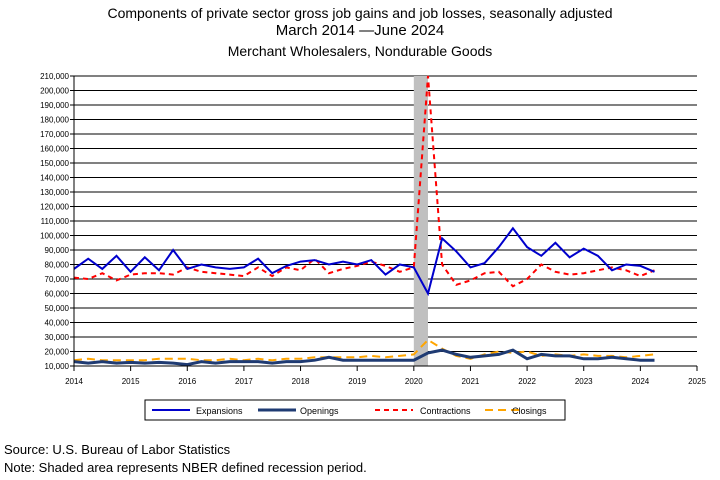 The image size is (720, 480). What do you see at coordinates (74, 381) in the screenshot?
I see `x-tick-label: 2014` at bounding box center [74, 381].